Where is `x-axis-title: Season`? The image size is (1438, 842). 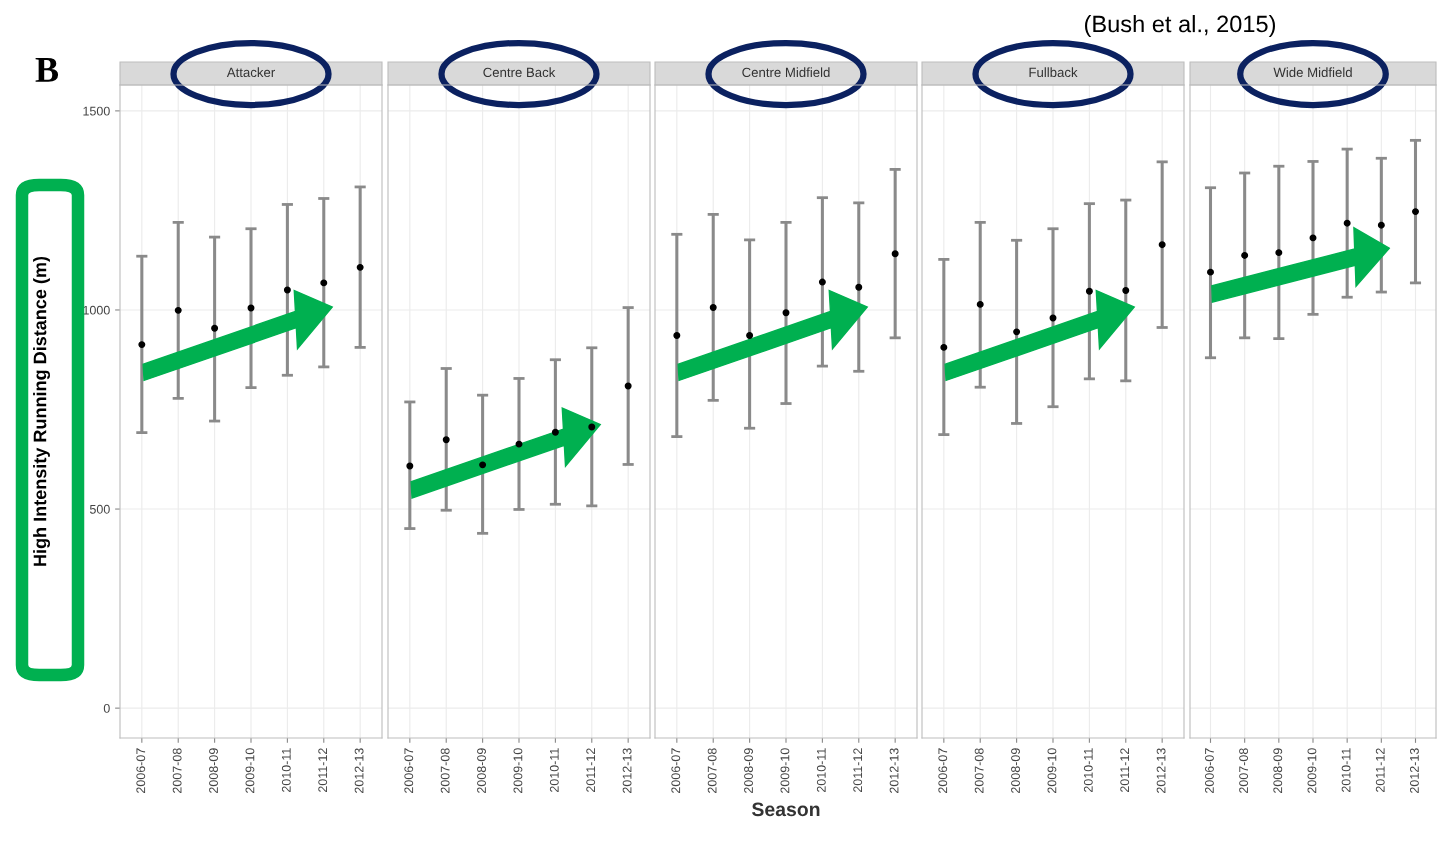 x-axis-title: Season is located at coordinates (785, 809).